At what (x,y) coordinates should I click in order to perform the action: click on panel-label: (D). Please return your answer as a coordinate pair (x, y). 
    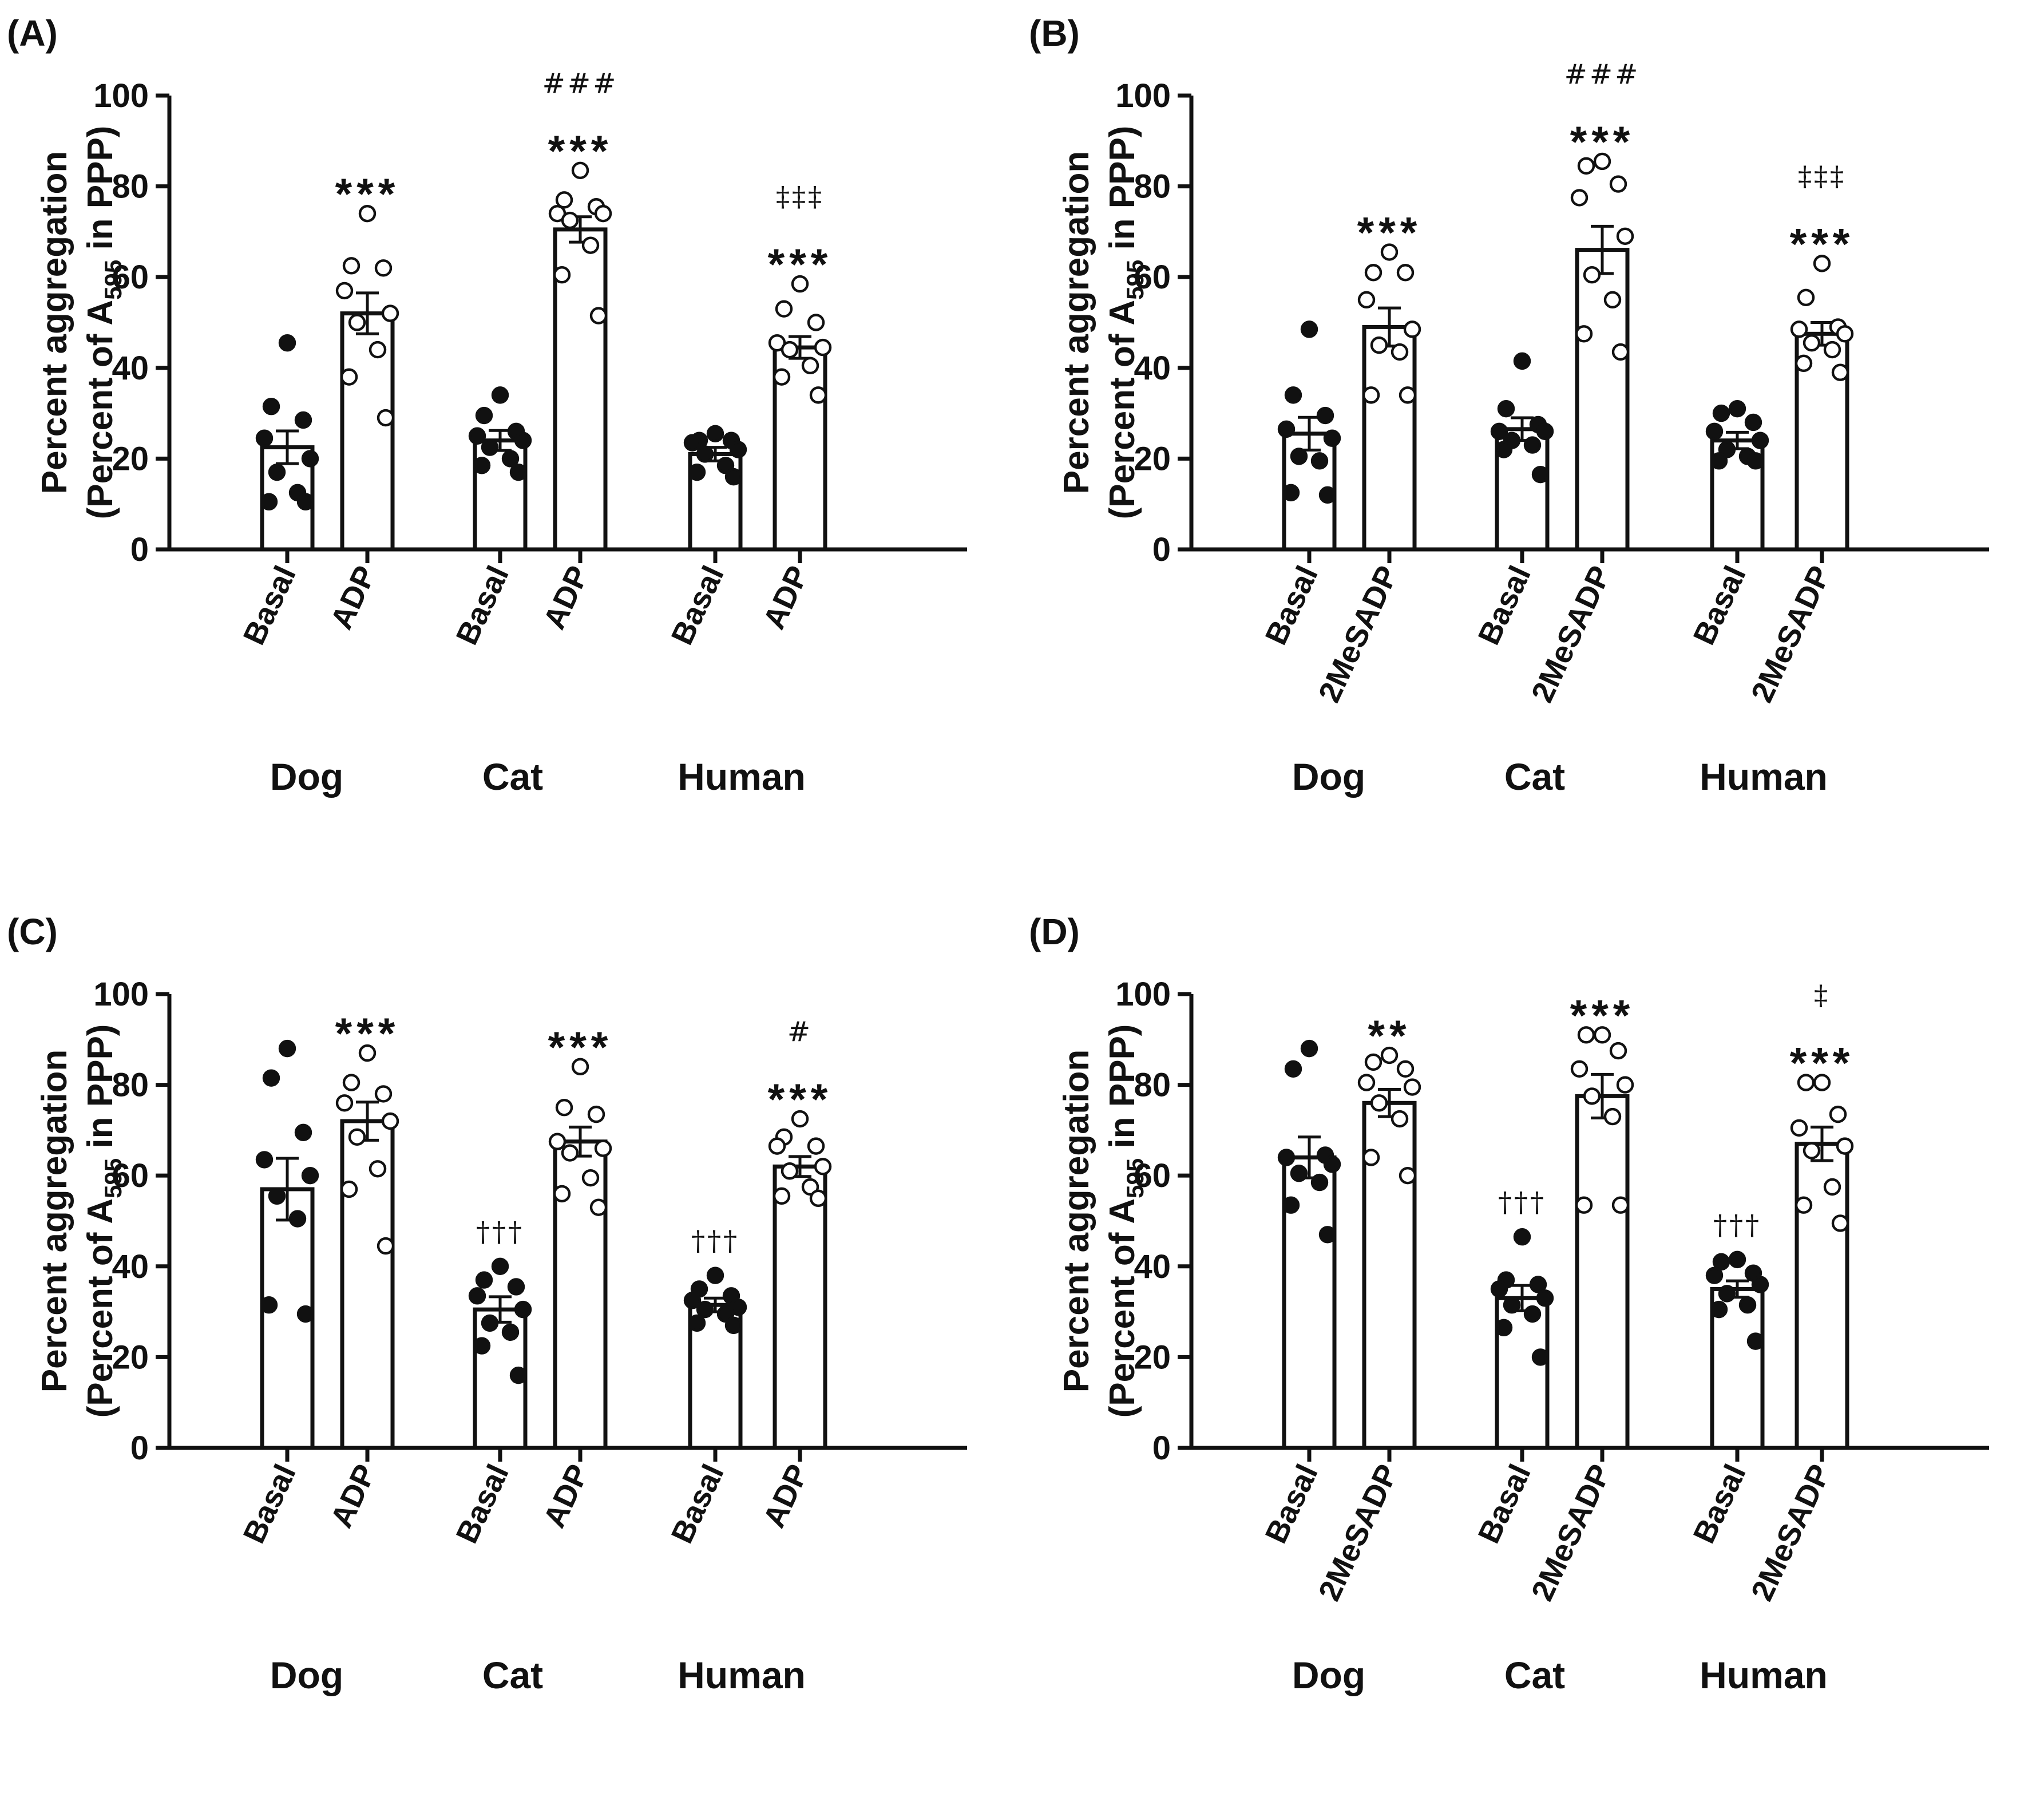
    Looking at the image, I should click on (1054, 932).